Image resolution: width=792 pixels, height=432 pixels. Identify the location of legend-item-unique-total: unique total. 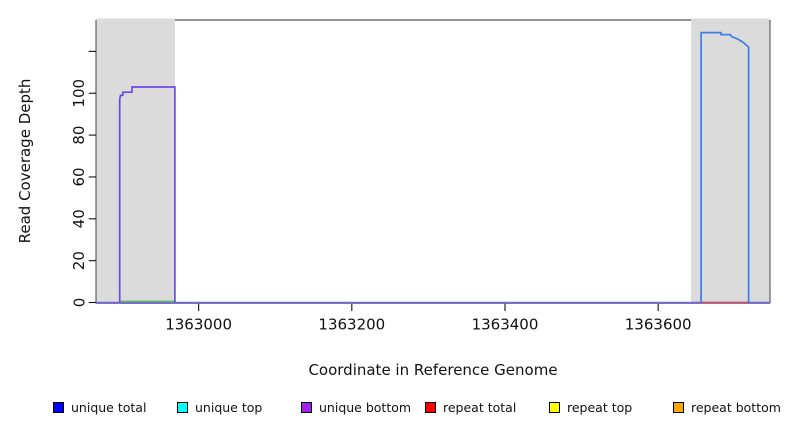
(99, 407).